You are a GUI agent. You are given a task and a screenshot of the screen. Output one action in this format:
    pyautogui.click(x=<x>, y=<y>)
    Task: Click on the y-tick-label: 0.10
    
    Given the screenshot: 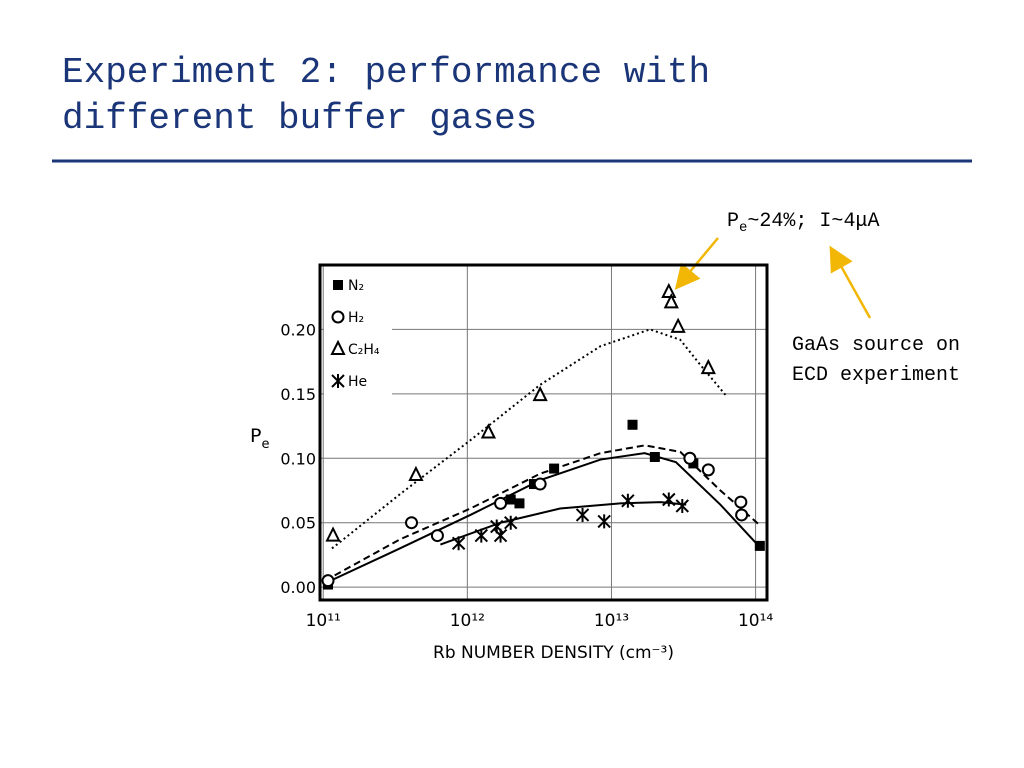 What is the action you would take?
    pyautogui.click(x=298, y=458)
    